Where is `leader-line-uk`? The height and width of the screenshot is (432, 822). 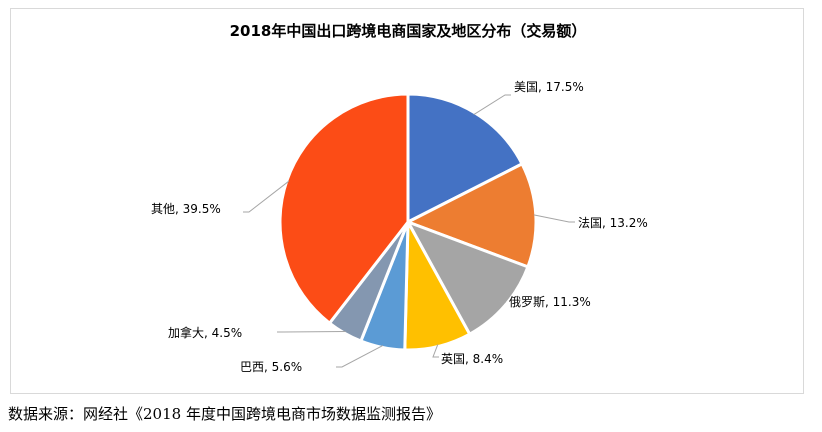 leader-line-uk is located at coordinates (435, 351).